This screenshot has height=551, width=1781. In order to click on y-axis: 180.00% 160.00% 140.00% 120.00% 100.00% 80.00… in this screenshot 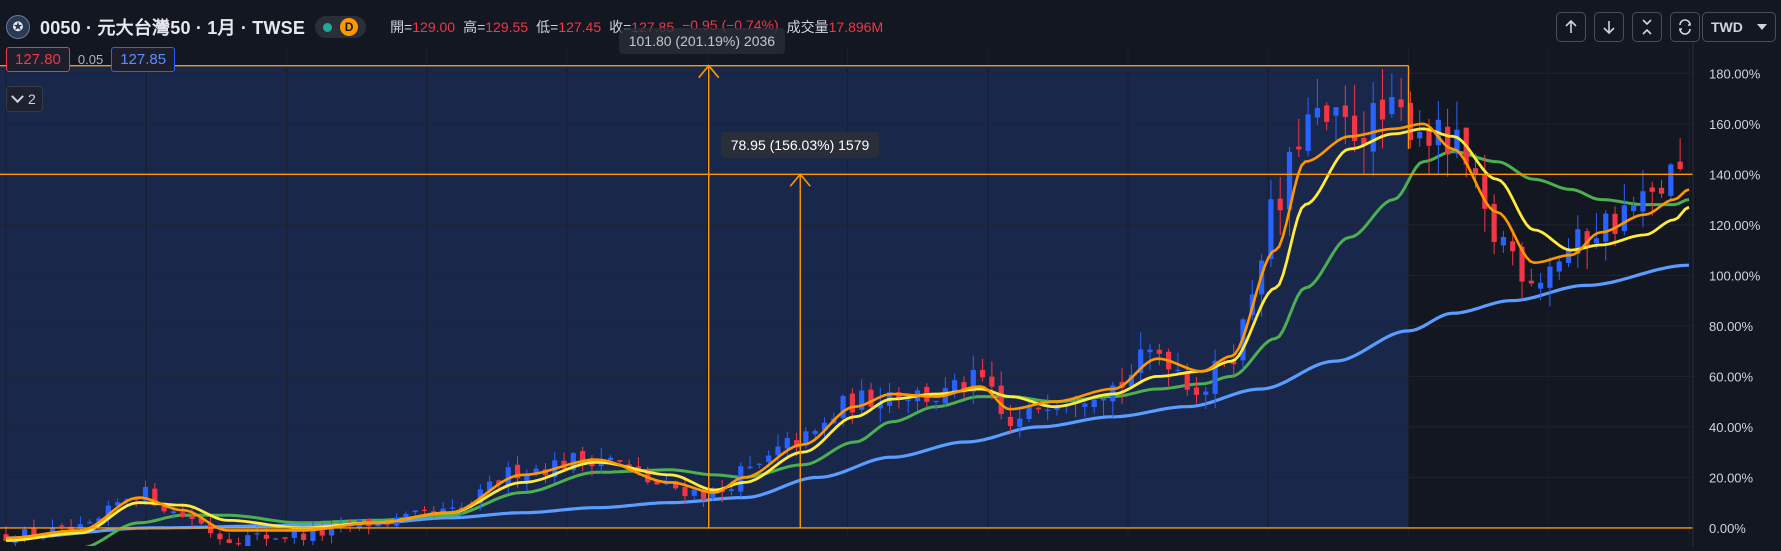, I will do `click(1726, 293)`.